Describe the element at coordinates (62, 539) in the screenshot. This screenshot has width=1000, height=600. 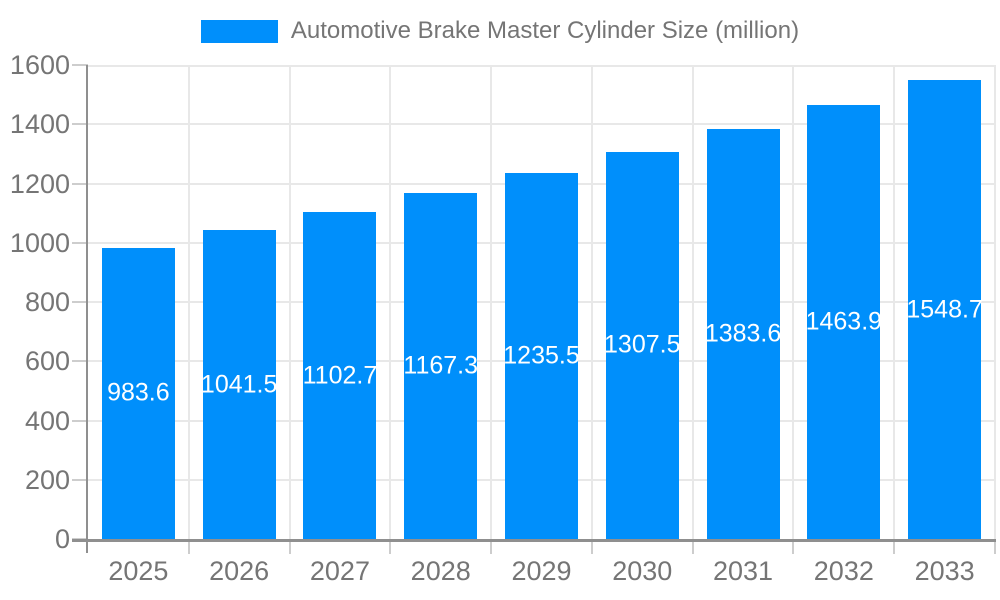
I see `y-axis-label: 0` at that location.